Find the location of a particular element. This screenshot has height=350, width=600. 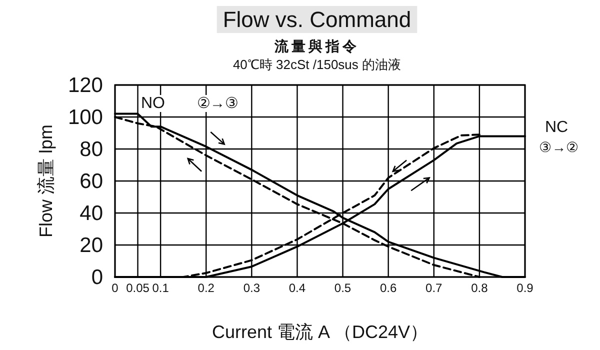

y-axis-title: Flow 流量 lpm is located at coordinates (46, 181).